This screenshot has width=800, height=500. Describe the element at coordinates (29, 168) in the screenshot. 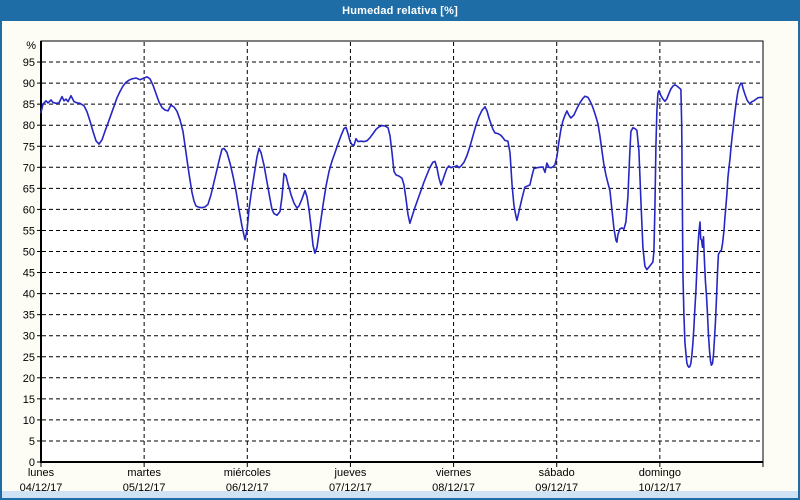

I see `y-tick-label: 70` at that location.